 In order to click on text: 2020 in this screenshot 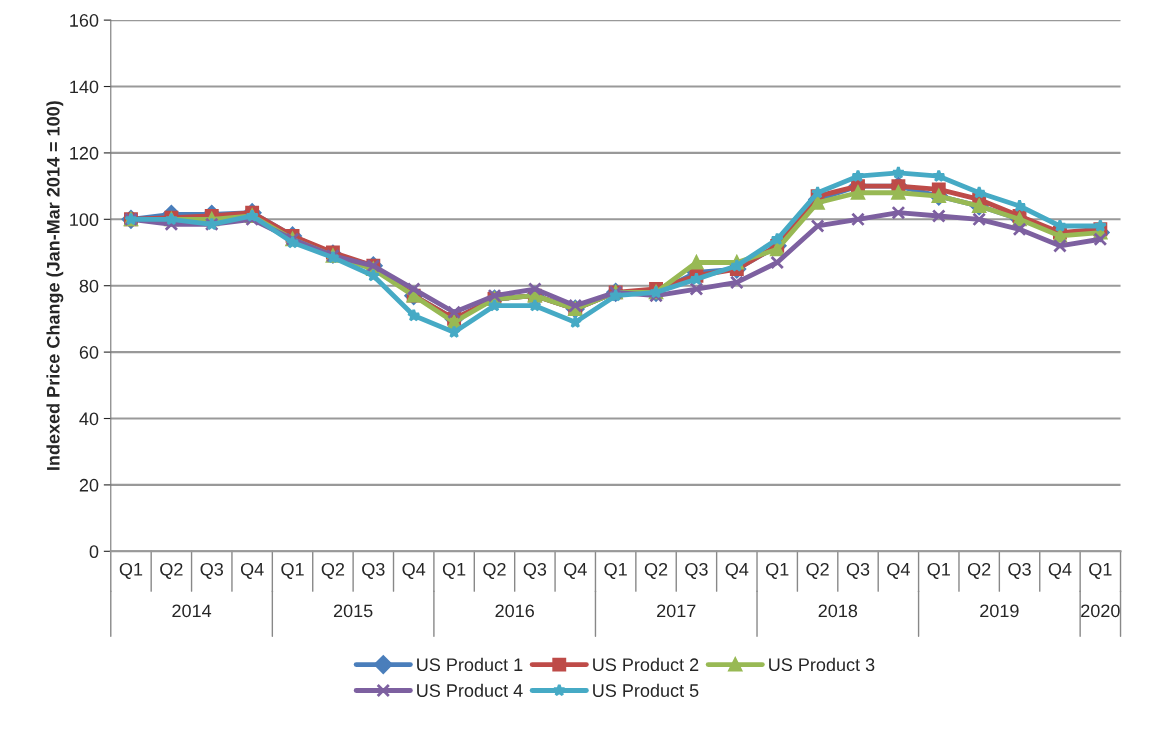, I will do `click(1100, 611)`.